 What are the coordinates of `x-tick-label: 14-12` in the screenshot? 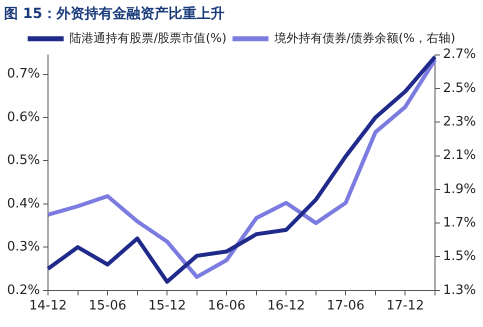 It's located at (48, 306).